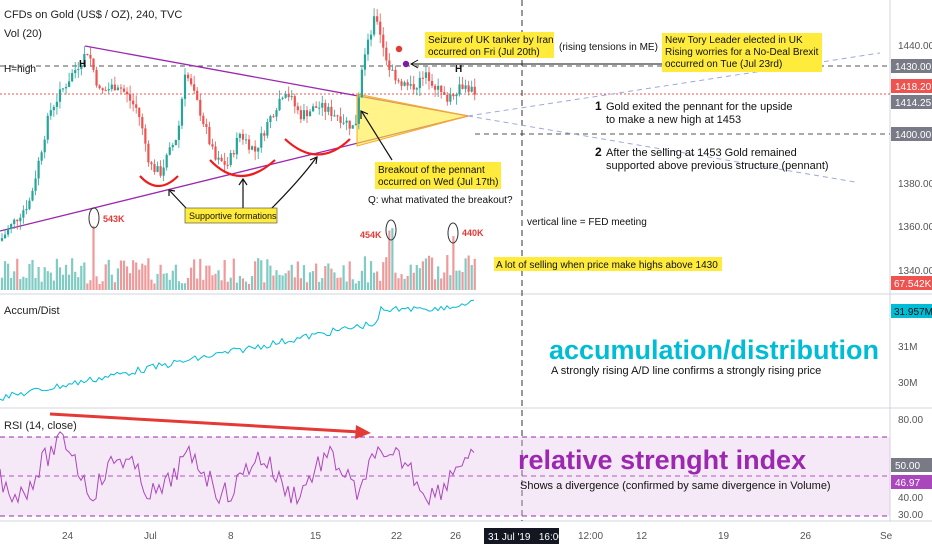 The image size is (932, 550). What do you see at coordinates (911, 86) in the screenshot?
I see `price-badge-last-bg` at bounding box center [911, 86].